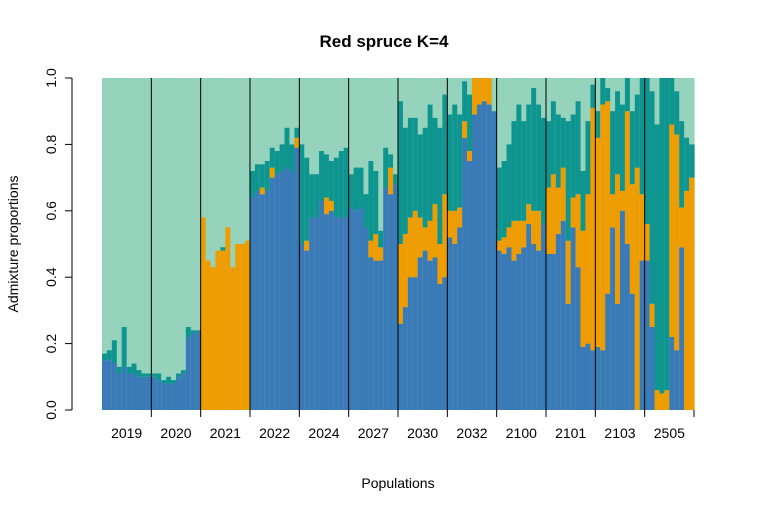  I want to click on y-tick-label: 0.2, so click(51, 344).